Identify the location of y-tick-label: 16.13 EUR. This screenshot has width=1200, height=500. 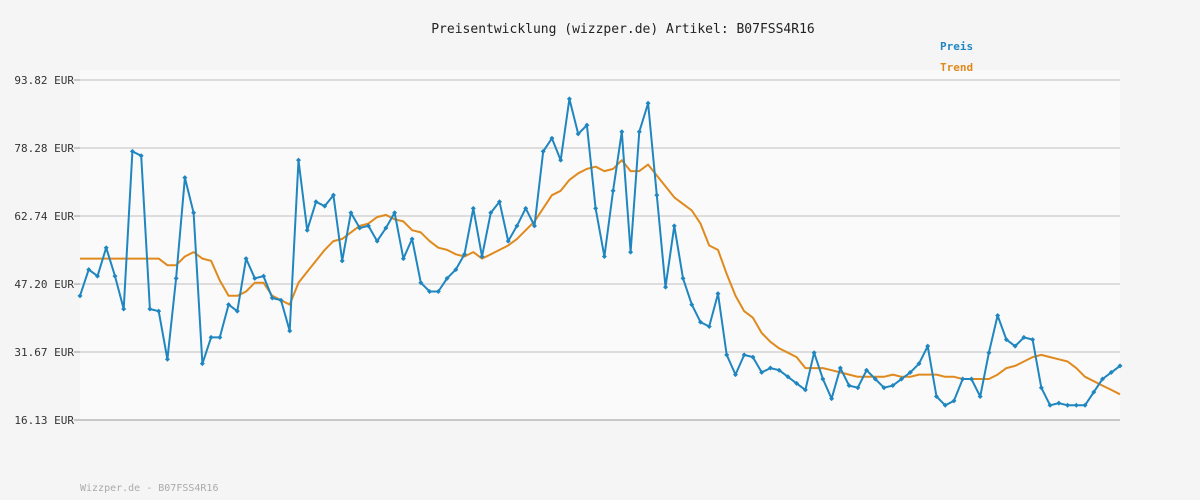
(44, 420).